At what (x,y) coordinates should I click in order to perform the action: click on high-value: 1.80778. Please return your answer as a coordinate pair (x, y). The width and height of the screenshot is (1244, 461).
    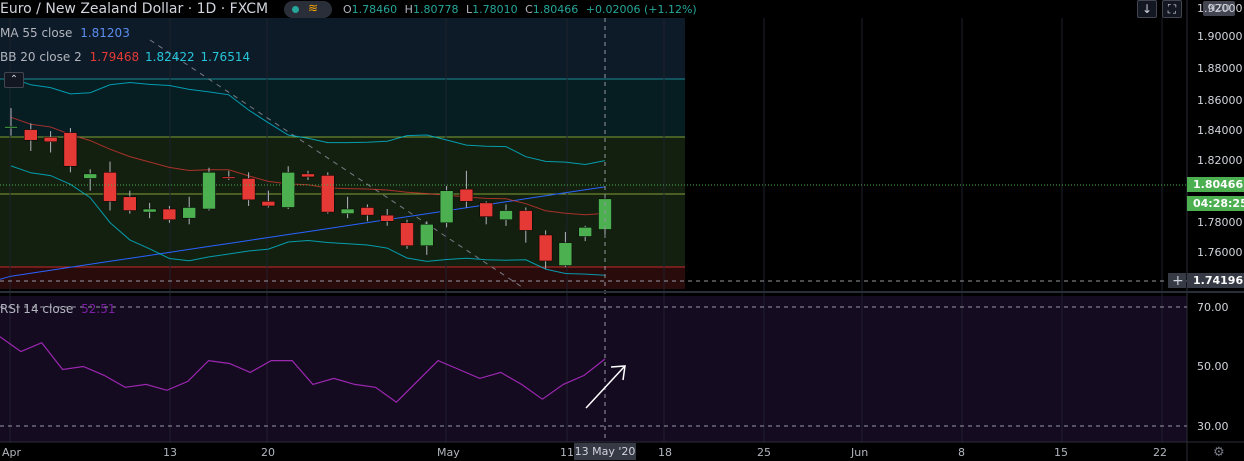
    Looking at the image, I should click on (435, 9).